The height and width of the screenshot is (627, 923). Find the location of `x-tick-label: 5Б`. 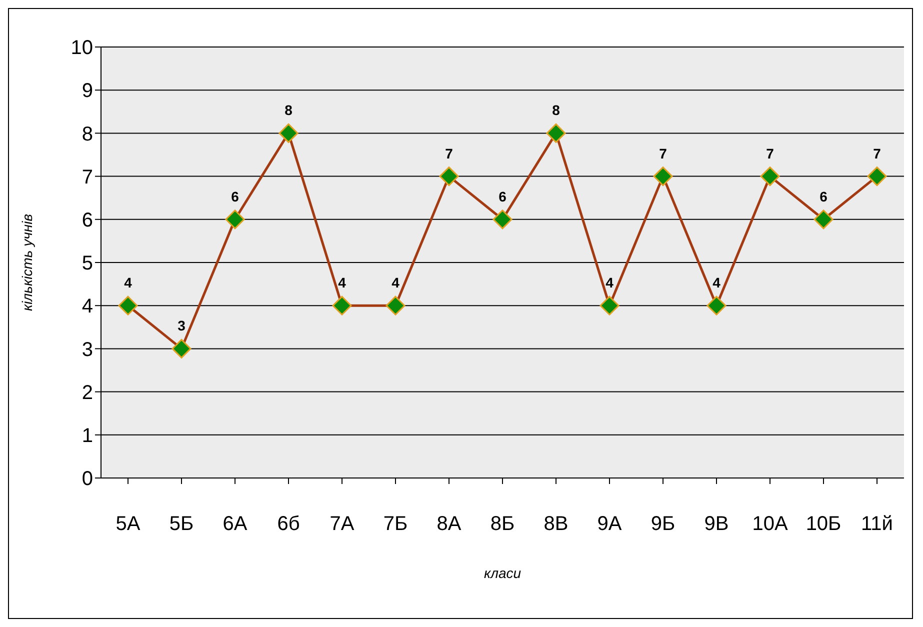

x-tick-label: 5Б is located at coordinates (181, 524).